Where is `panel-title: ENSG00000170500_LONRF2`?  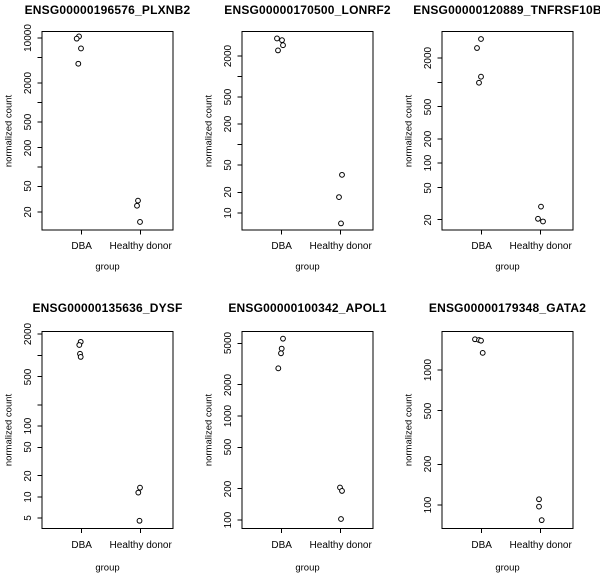
panel-title: ENSG00000170500_LONRF2 is located at coordinates (307, 10).